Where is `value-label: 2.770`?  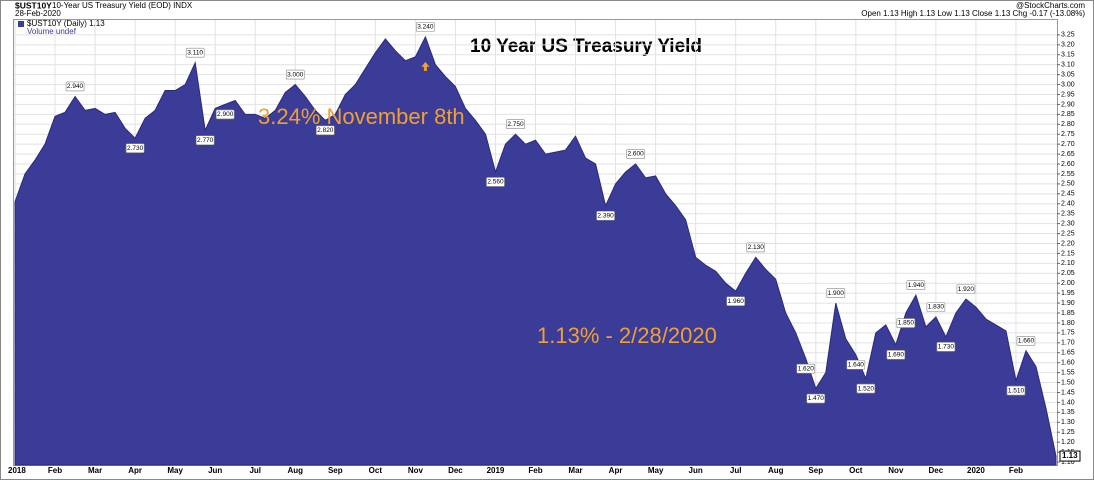 value-label: 2.770 is located at coordinates (205, 140).